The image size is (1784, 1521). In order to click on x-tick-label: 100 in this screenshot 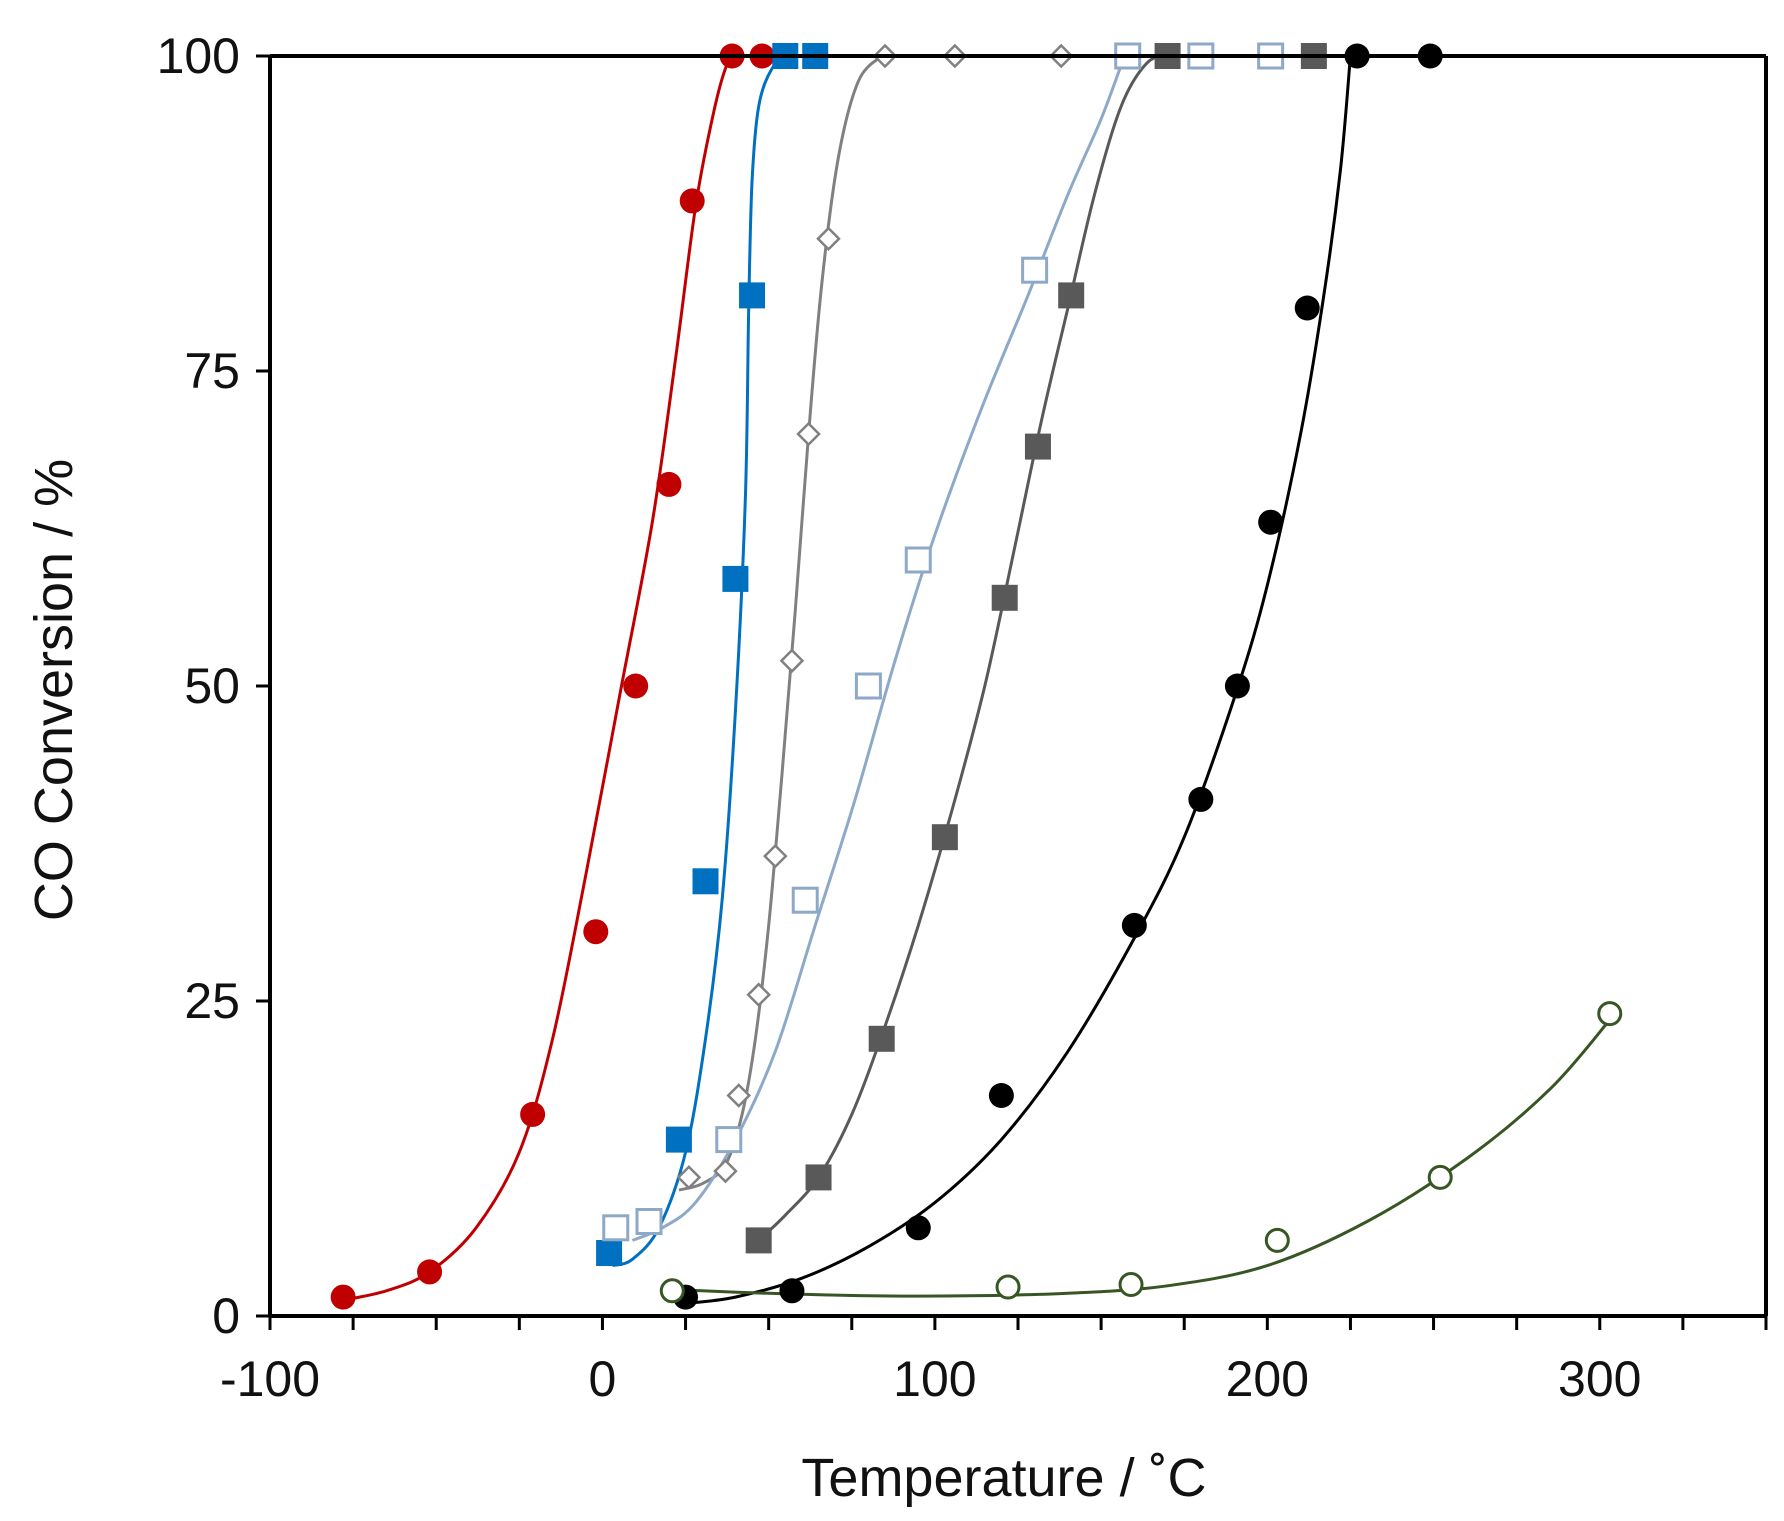, I will do `click(934, 1379)`.